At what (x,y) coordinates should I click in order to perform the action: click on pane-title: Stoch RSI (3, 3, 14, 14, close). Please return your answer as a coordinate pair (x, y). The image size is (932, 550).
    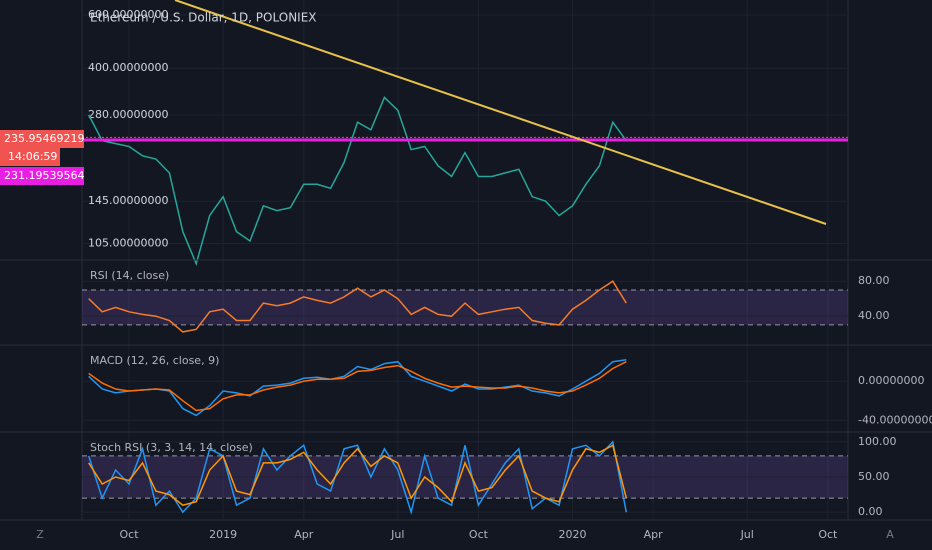
    Looking at the image, I should click on (171, 447).